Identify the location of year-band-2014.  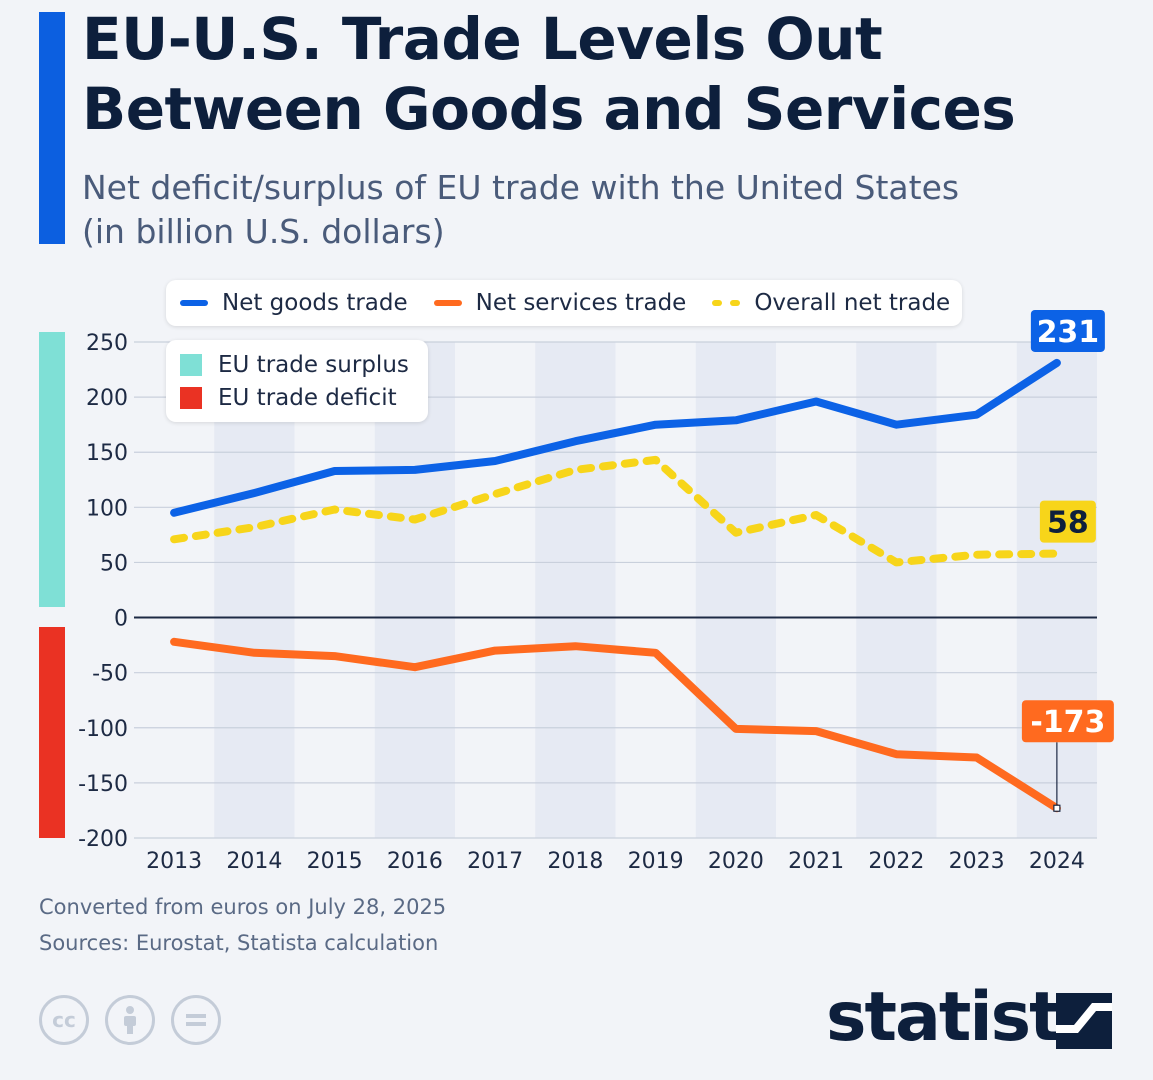
(254, 590).